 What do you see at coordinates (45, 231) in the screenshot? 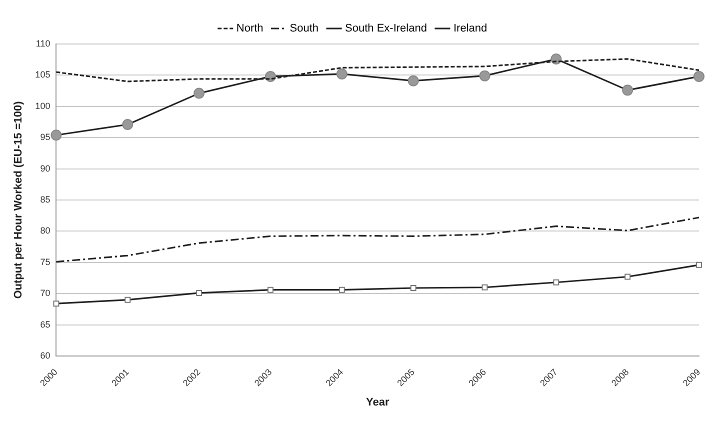
I see `y-tick-label: 80` at bounding box center [45, 231].